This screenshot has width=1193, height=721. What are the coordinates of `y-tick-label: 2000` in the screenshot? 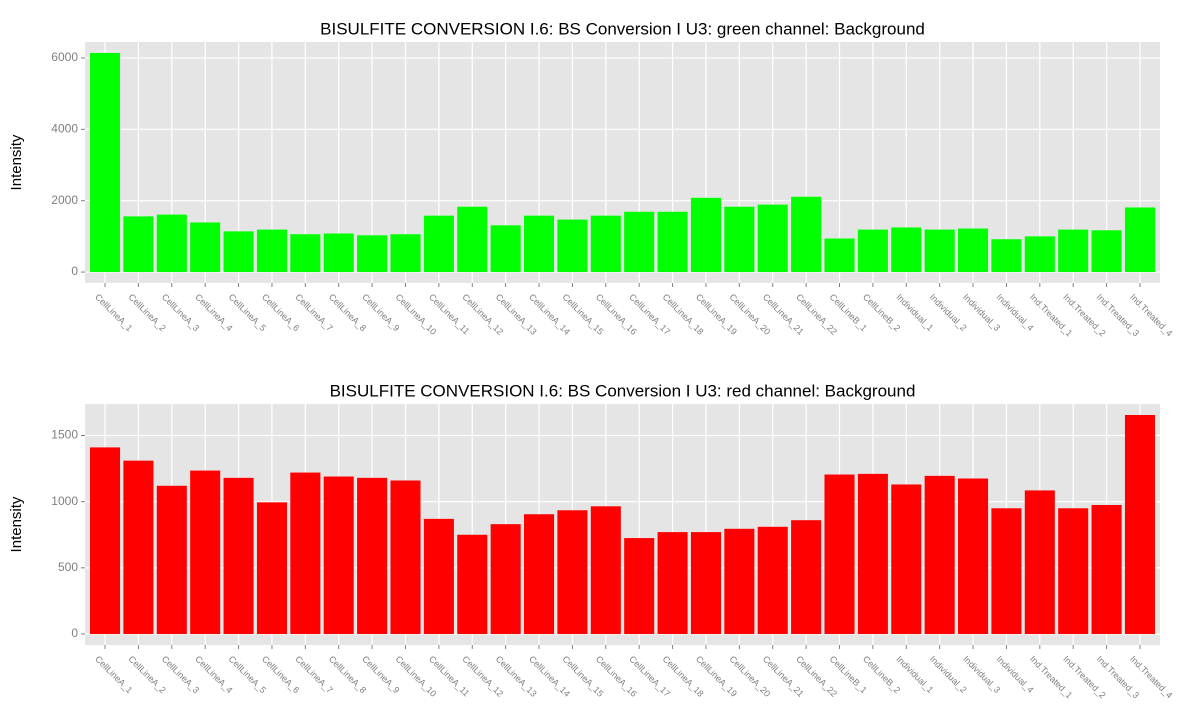 It's located at (64, 200).